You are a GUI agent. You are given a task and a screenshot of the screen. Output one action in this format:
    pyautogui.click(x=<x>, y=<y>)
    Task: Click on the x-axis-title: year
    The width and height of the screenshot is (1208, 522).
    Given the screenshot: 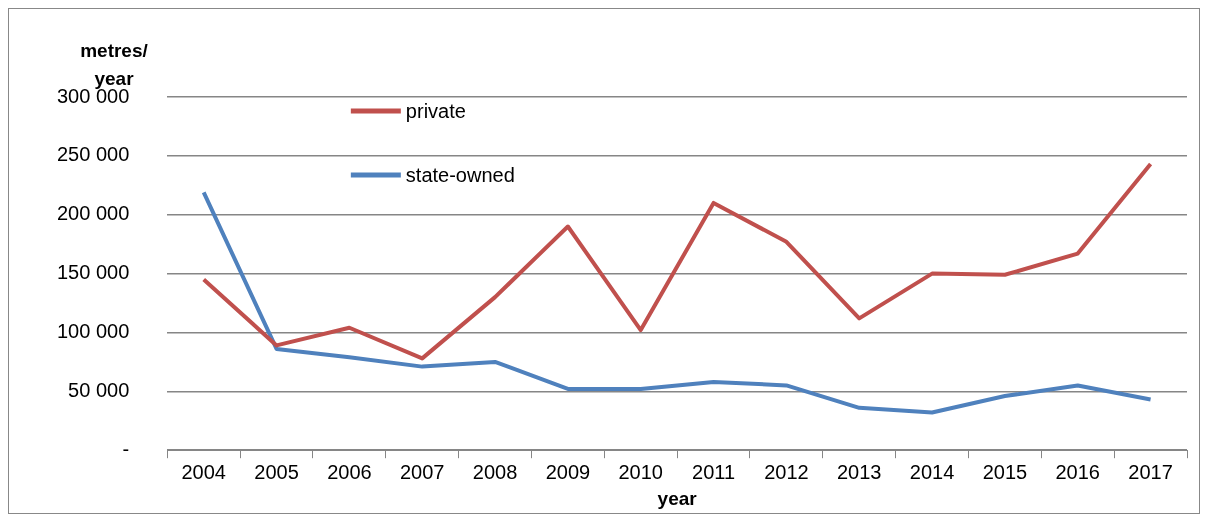 What is the action you would take?
    pyautogui.click(x=677, y=498)
    